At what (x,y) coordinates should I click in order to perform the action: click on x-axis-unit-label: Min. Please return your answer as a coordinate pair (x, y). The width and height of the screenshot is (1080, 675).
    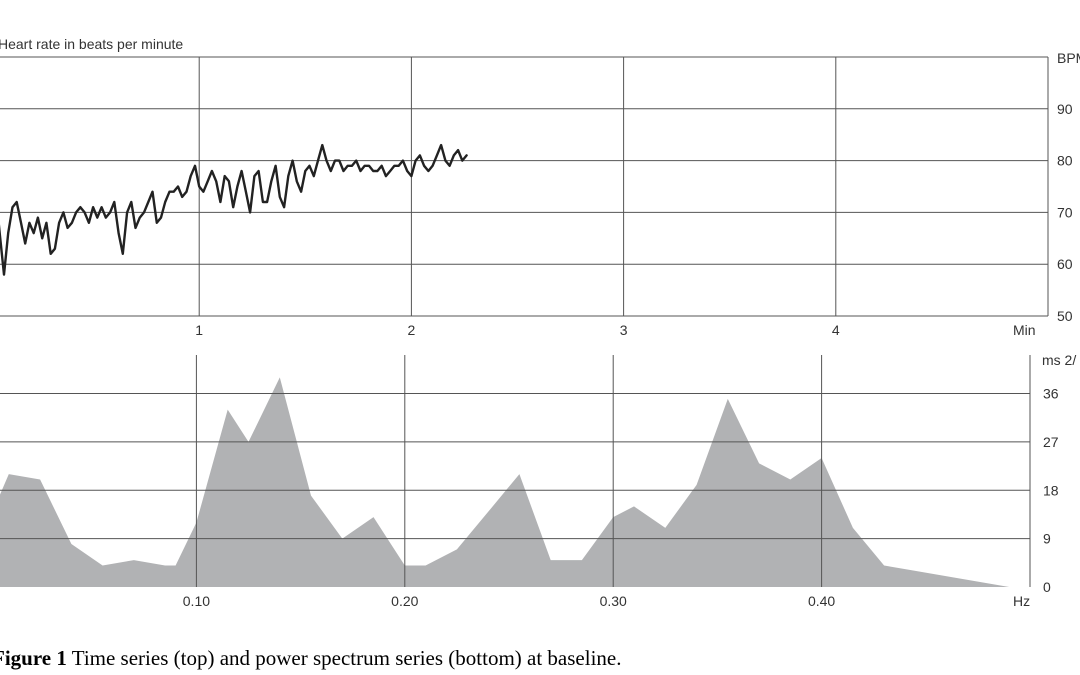
    Looking at the image, I should click on (1024, 330).